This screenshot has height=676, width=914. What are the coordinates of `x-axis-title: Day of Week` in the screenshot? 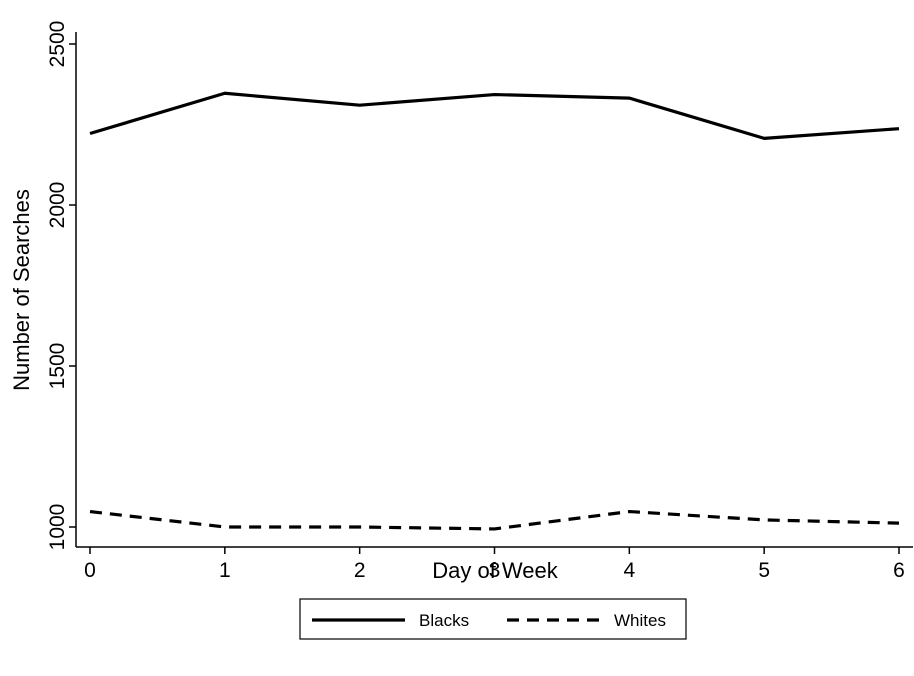 It's located at (495, 570).